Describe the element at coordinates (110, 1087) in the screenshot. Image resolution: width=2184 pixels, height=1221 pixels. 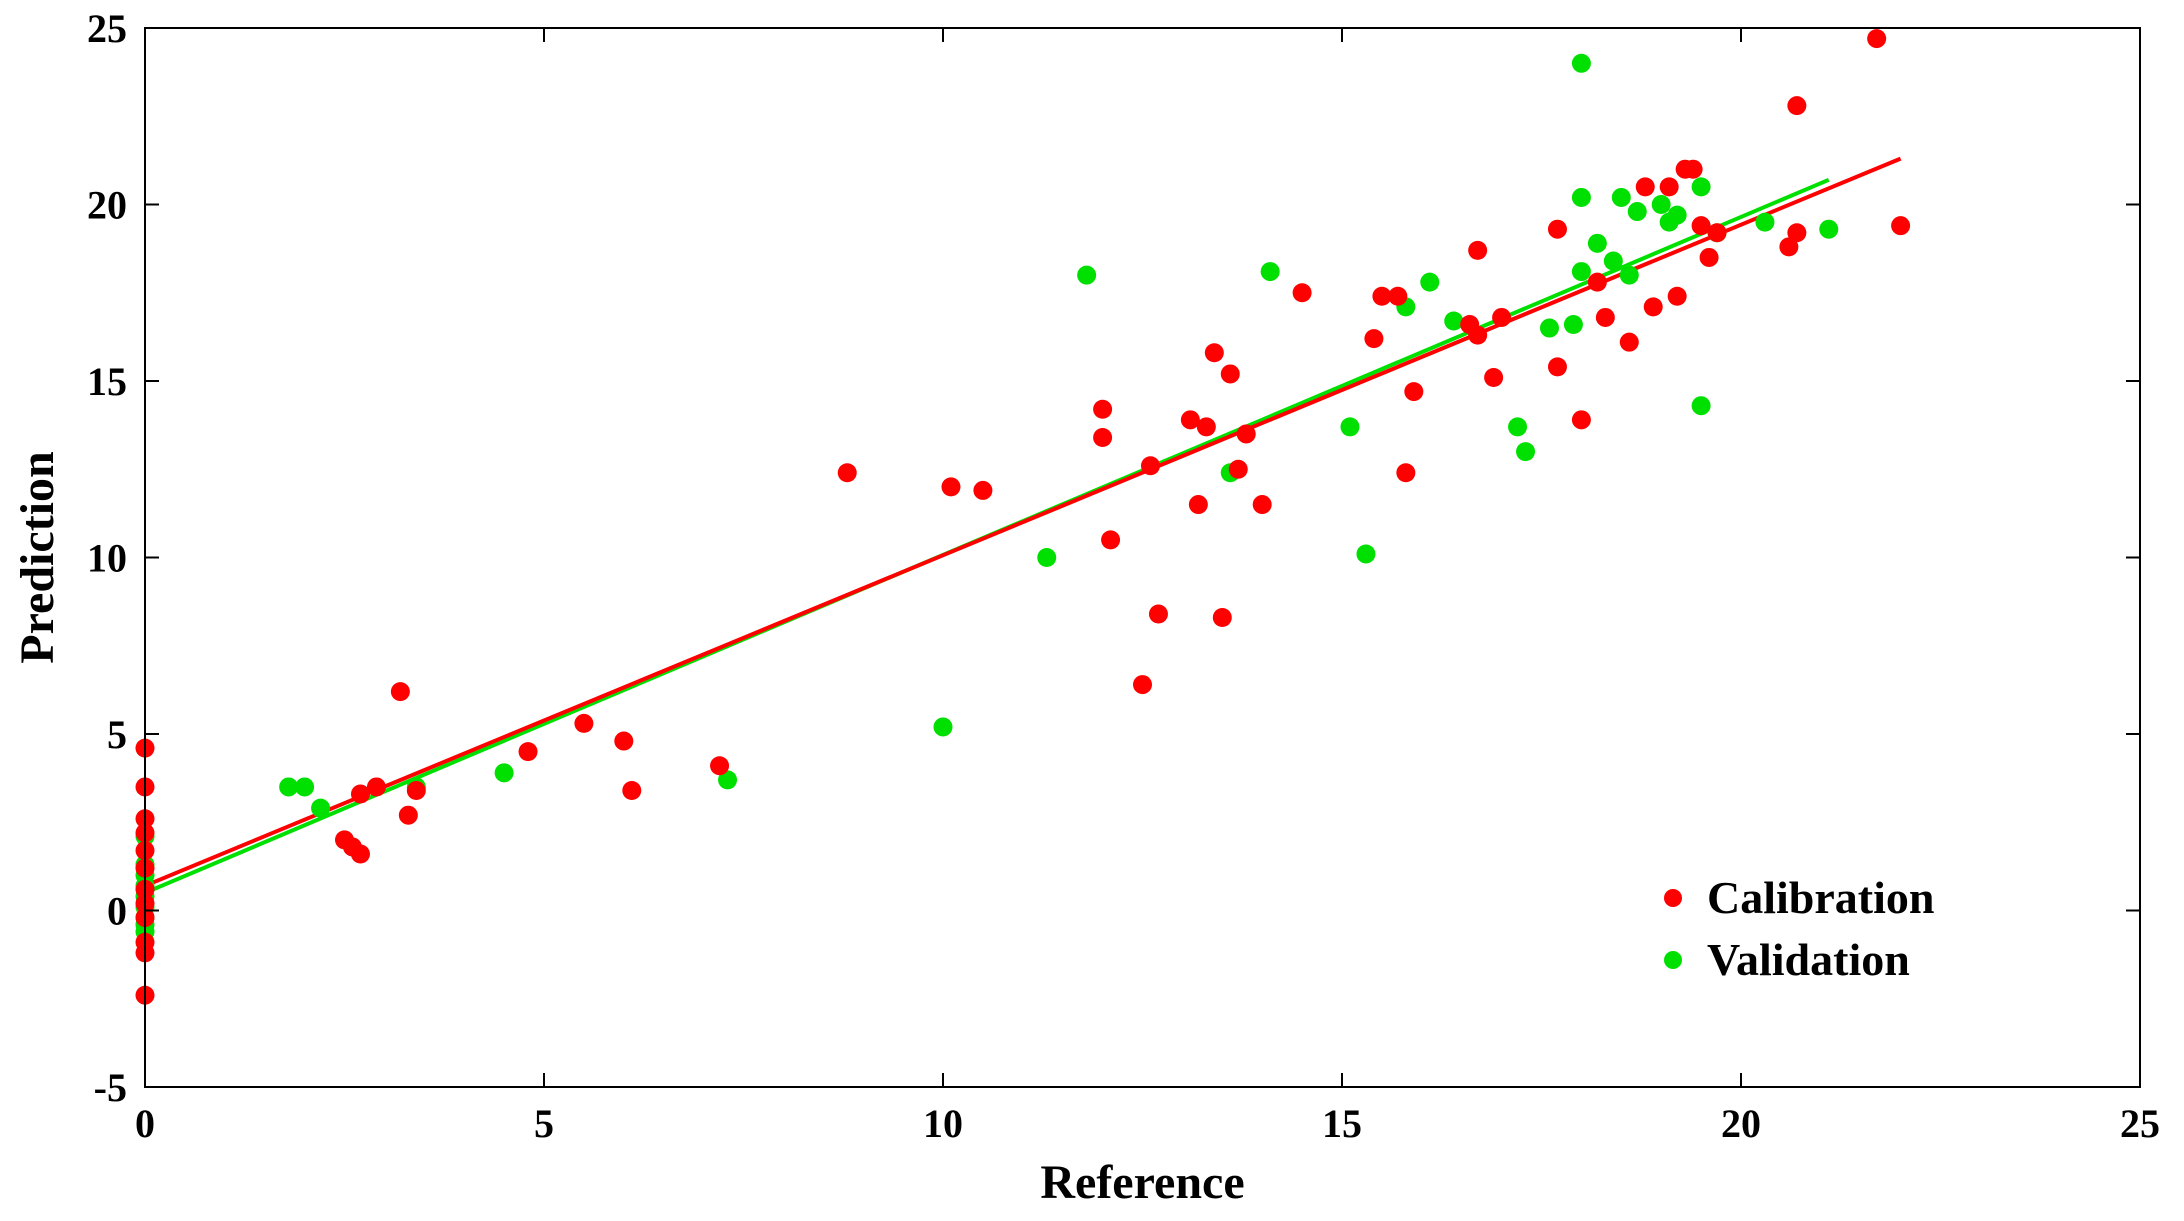
I see `y-tick-label: -5` at that location.